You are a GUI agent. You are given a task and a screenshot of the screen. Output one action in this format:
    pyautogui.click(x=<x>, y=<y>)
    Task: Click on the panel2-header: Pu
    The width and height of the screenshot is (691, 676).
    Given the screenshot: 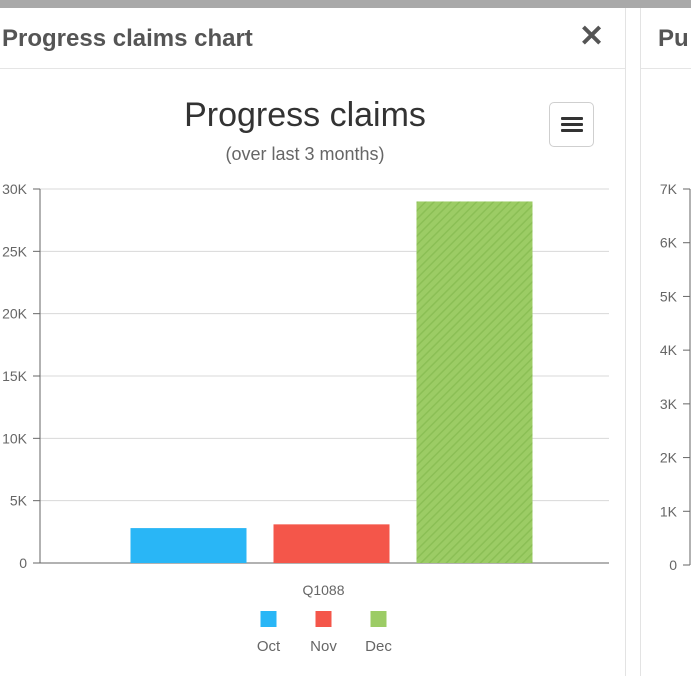 What is the action you would take?
    pyautogui.click(x=666, y=38)
    